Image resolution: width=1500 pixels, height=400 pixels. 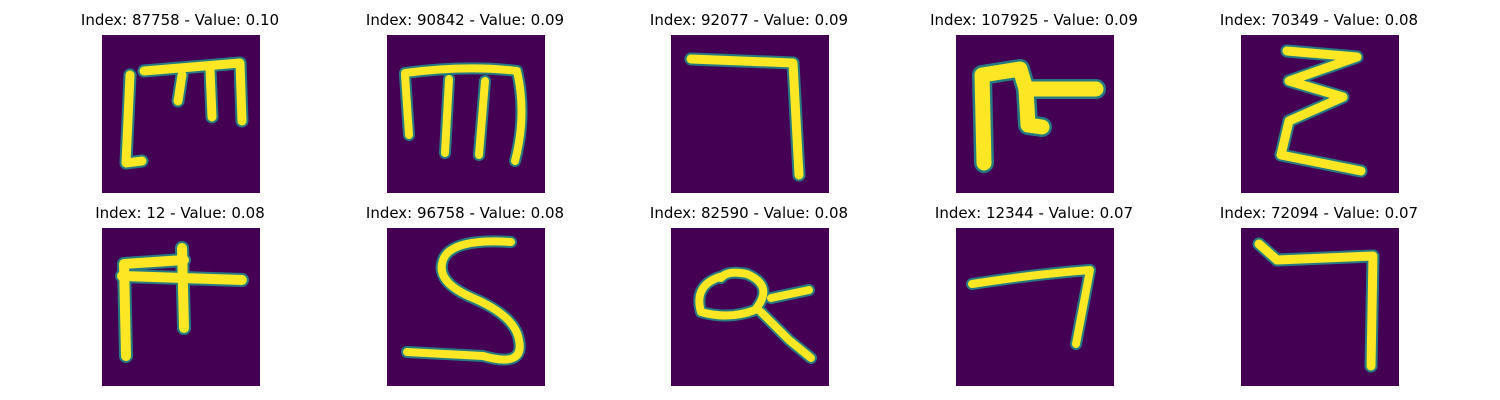 I want to click on m-blob-glyph, so click(x=1039, y=116).